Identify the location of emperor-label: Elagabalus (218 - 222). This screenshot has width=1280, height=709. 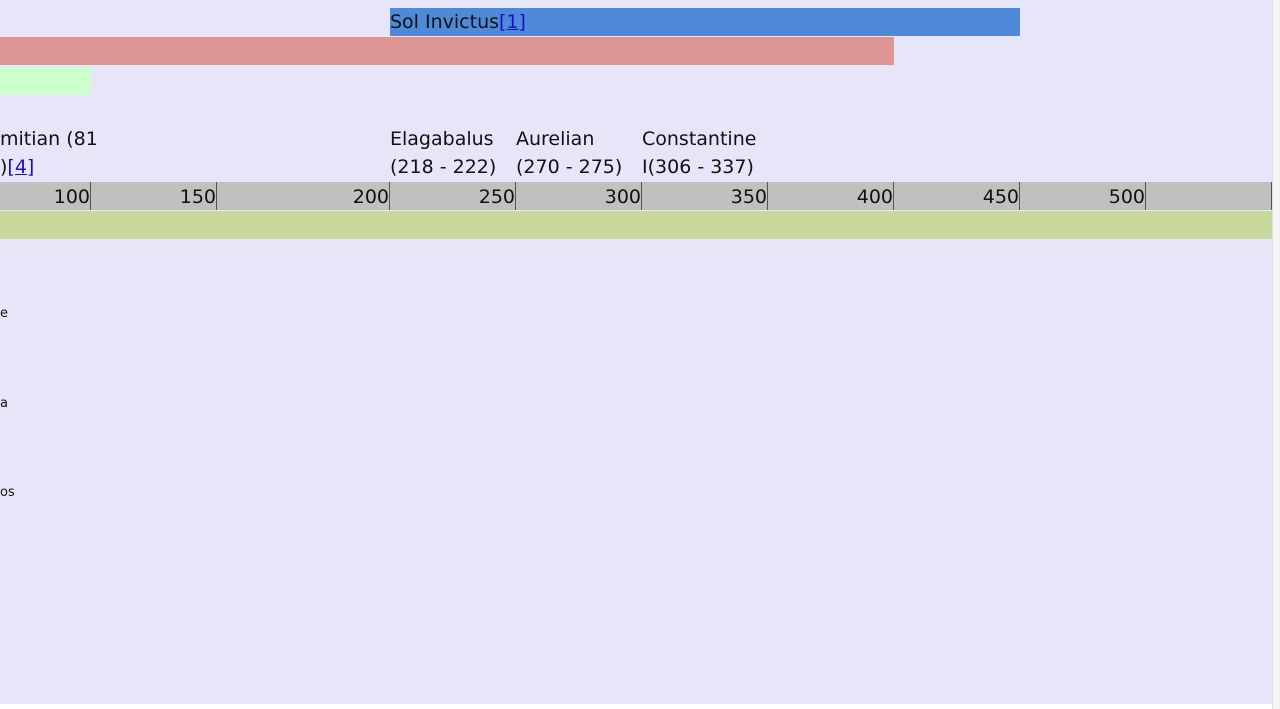
(443, 153).